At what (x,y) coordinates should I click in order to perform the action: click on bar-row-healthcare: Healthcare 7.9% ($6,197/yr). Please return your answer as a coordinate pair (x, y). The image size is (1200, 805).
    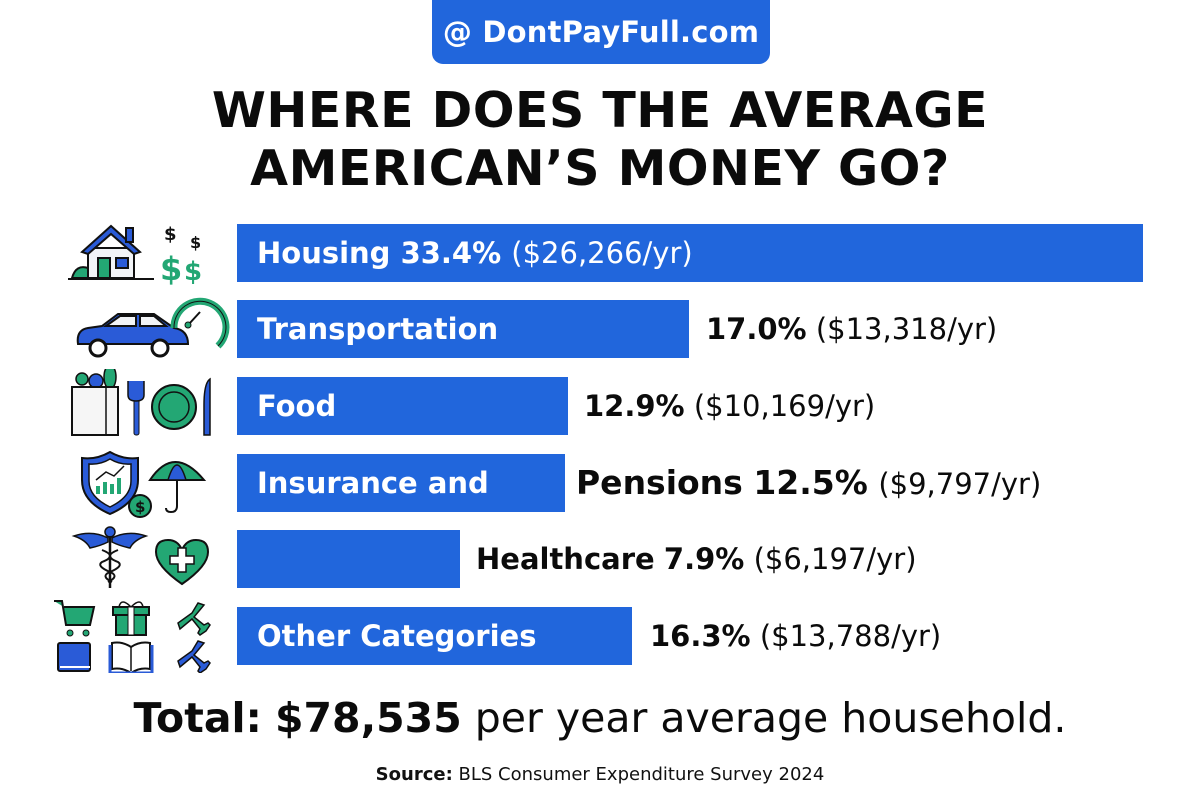
    Looking at the image, I should click on (600, 557).